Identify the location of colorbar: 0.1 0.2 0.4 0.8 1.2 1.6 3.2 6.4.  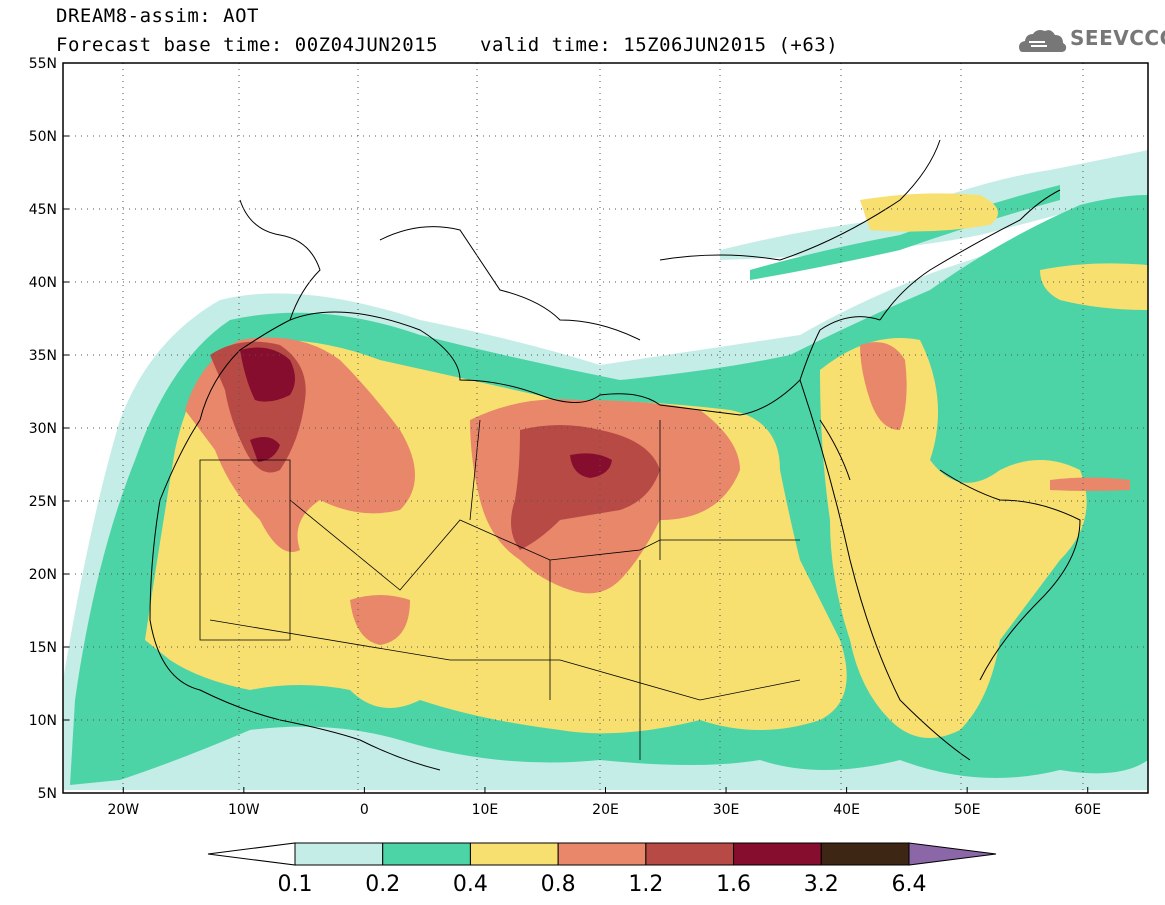
(602, 869).